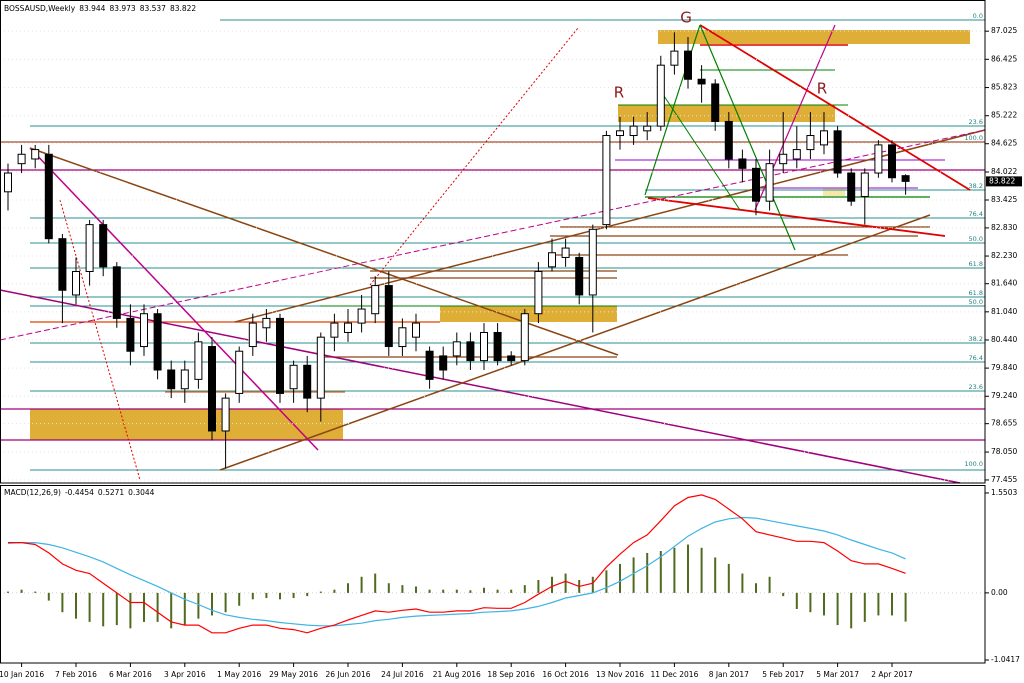  What do you see at coordinates (1004, 227) in the screenshot?
I see `y-tick-label: 82.830` at bounding box center [1004, 227].